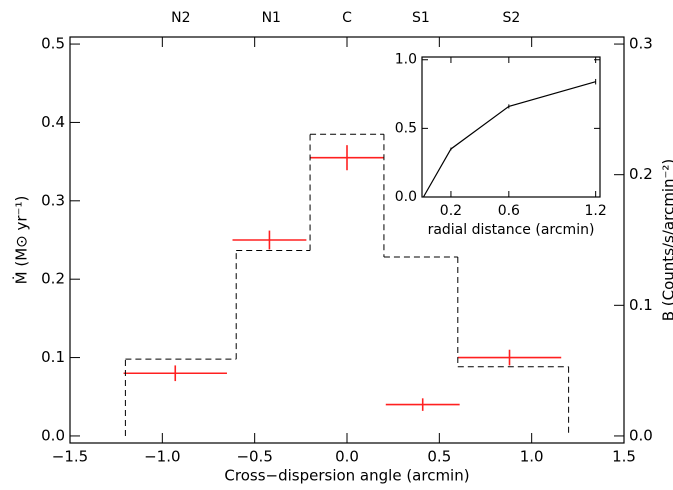  What do you see at coordinates (180, 18) in the screenshot?
I see `region-label: N2` at bounding box center [180, 18].